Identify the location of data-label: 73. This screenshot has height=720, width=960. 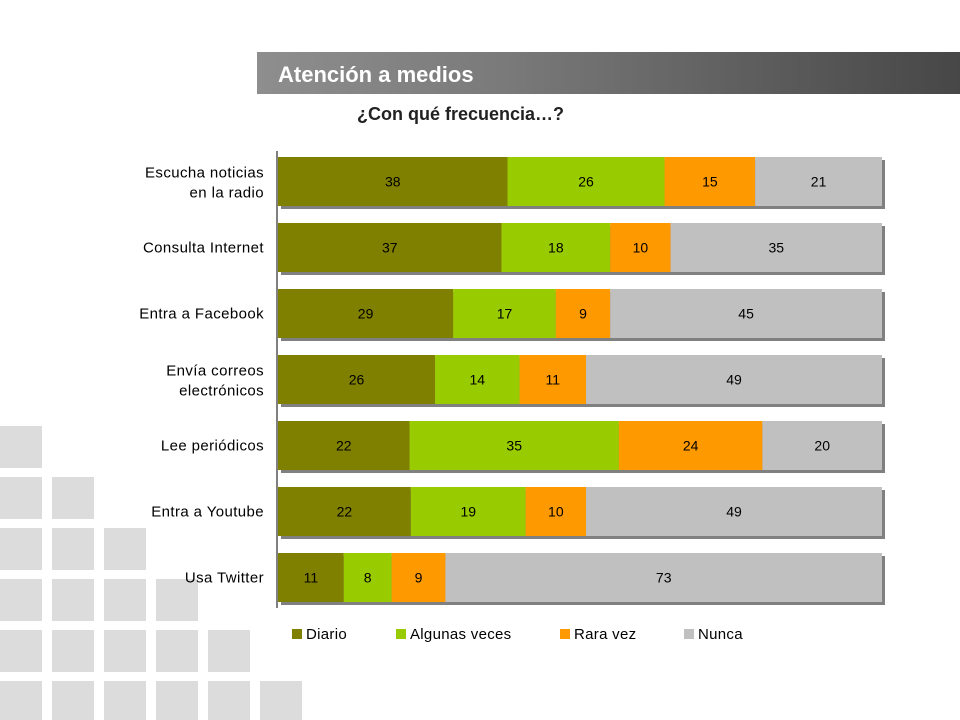
(664, 578).